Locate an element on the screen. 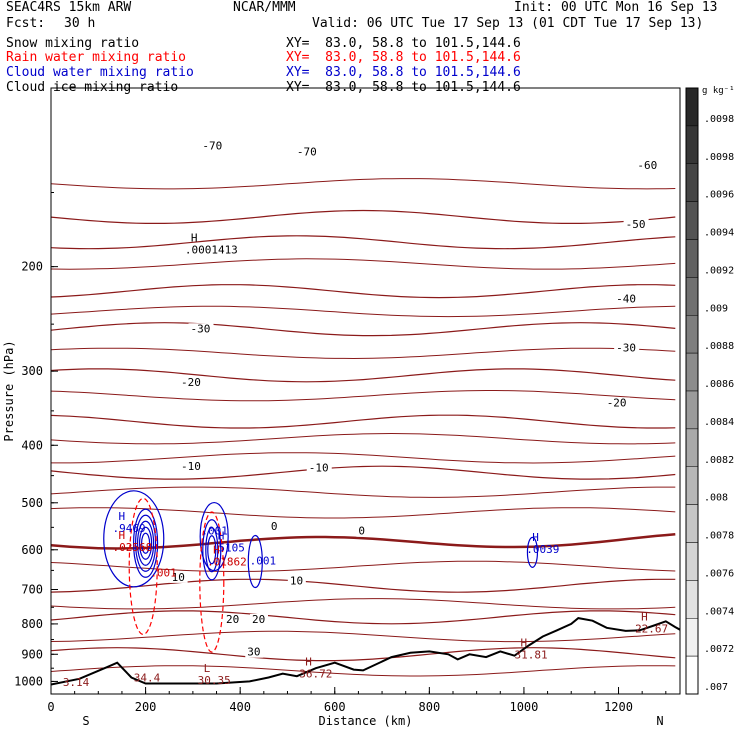 The height and width of the screenshot is (740, 740). field-snow-xy: XY= 83.0, 58.8 to 101.5,144.6 is located at coordinates (403, 43).